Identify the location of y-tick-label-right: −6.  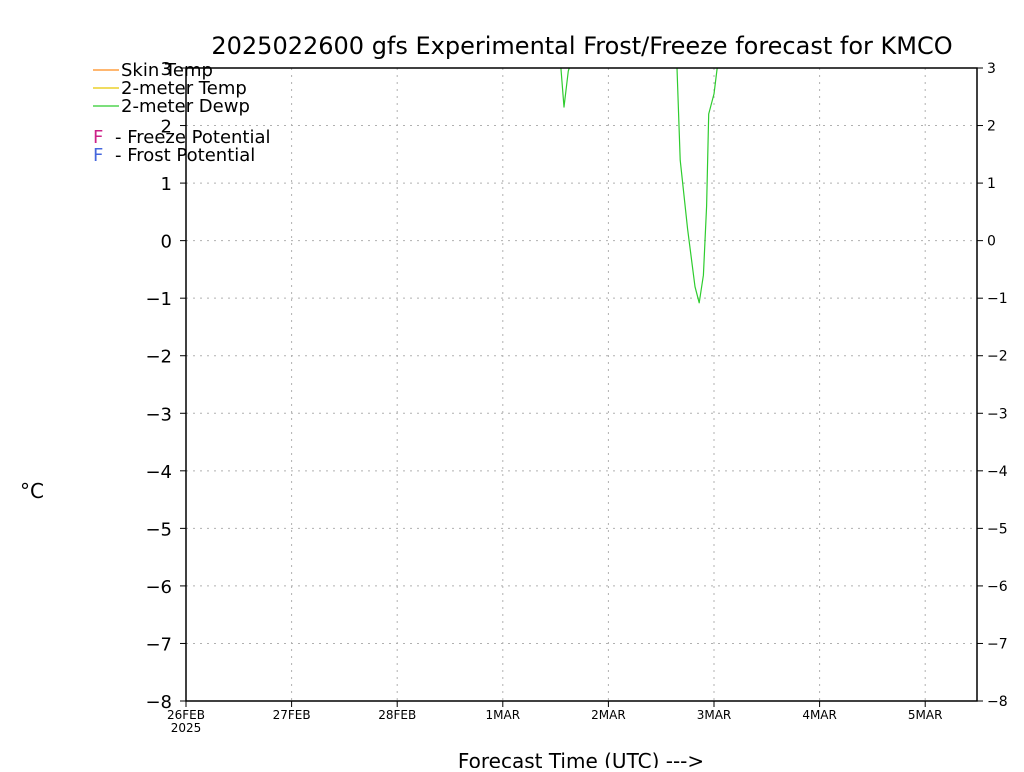
(997, 587).